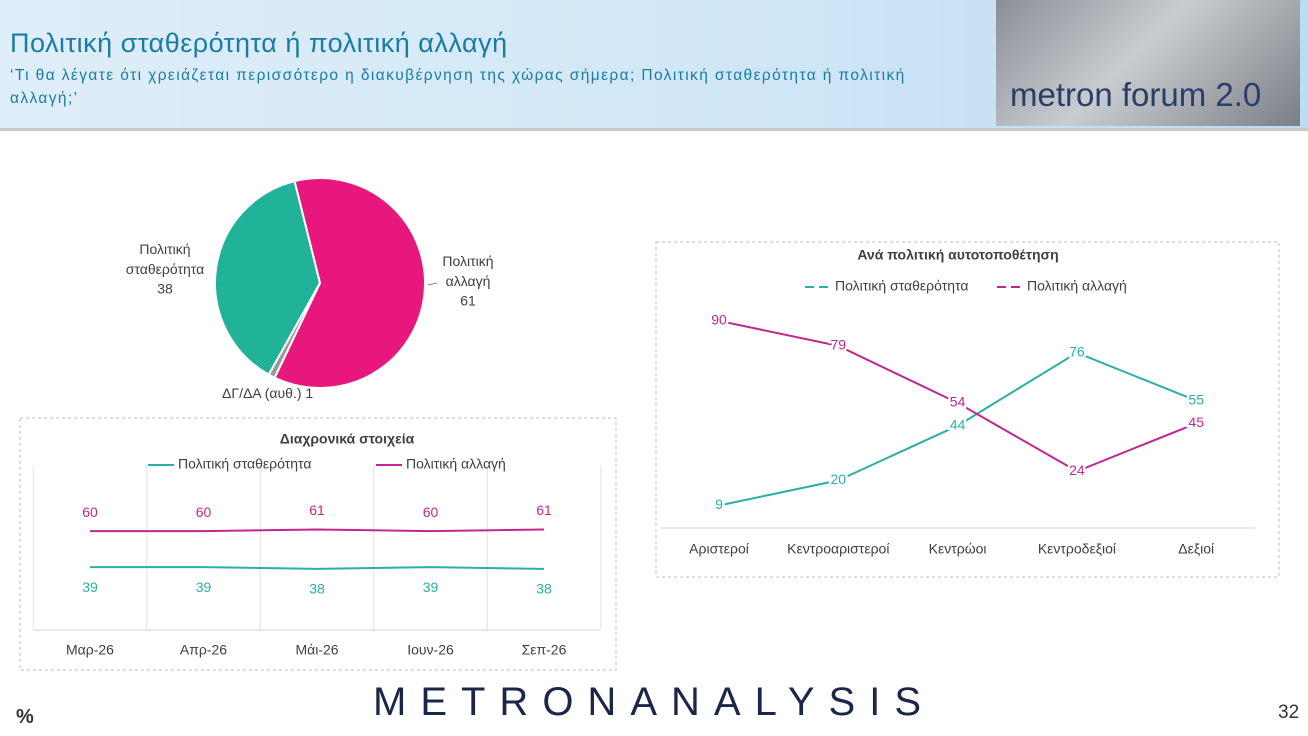  What do you see at coordinates (838, 549) in the screenshot?
I see `x-tick-label: Κεντροαριστεροί` at bounding box center [838, 549].